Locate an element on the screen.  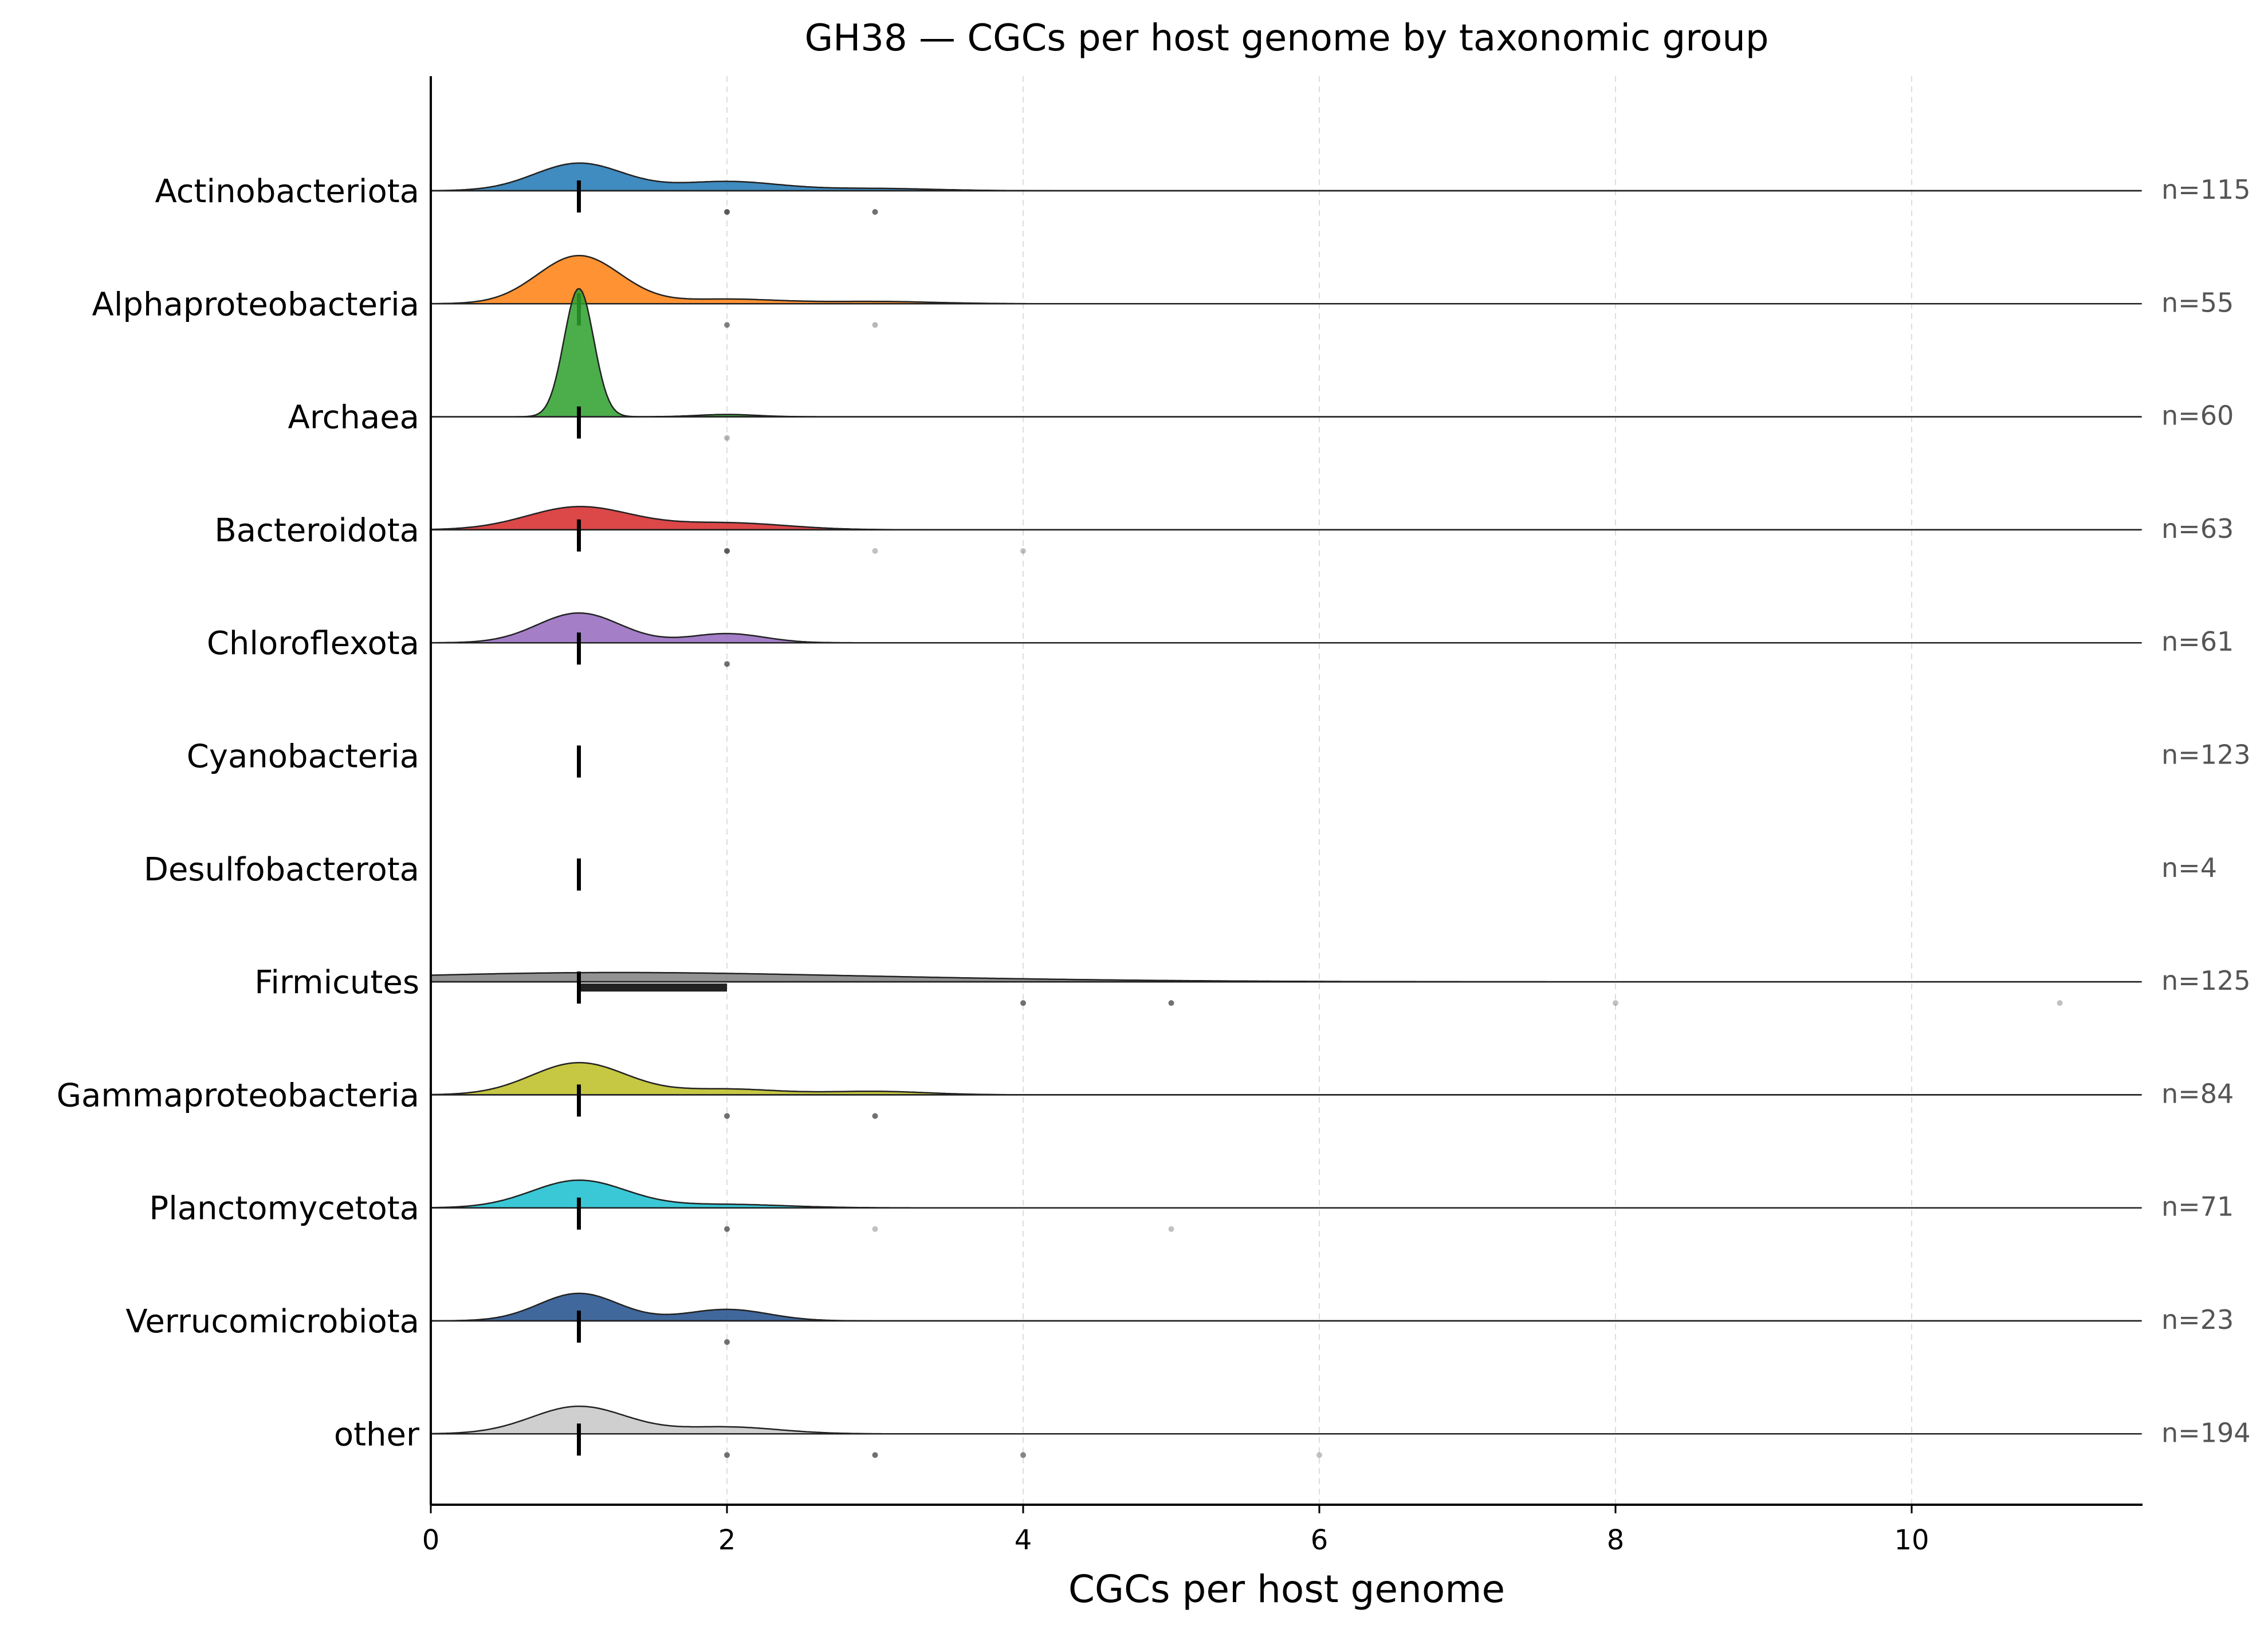
x-tick-label: 2 is located at coordinates (727, 1540).